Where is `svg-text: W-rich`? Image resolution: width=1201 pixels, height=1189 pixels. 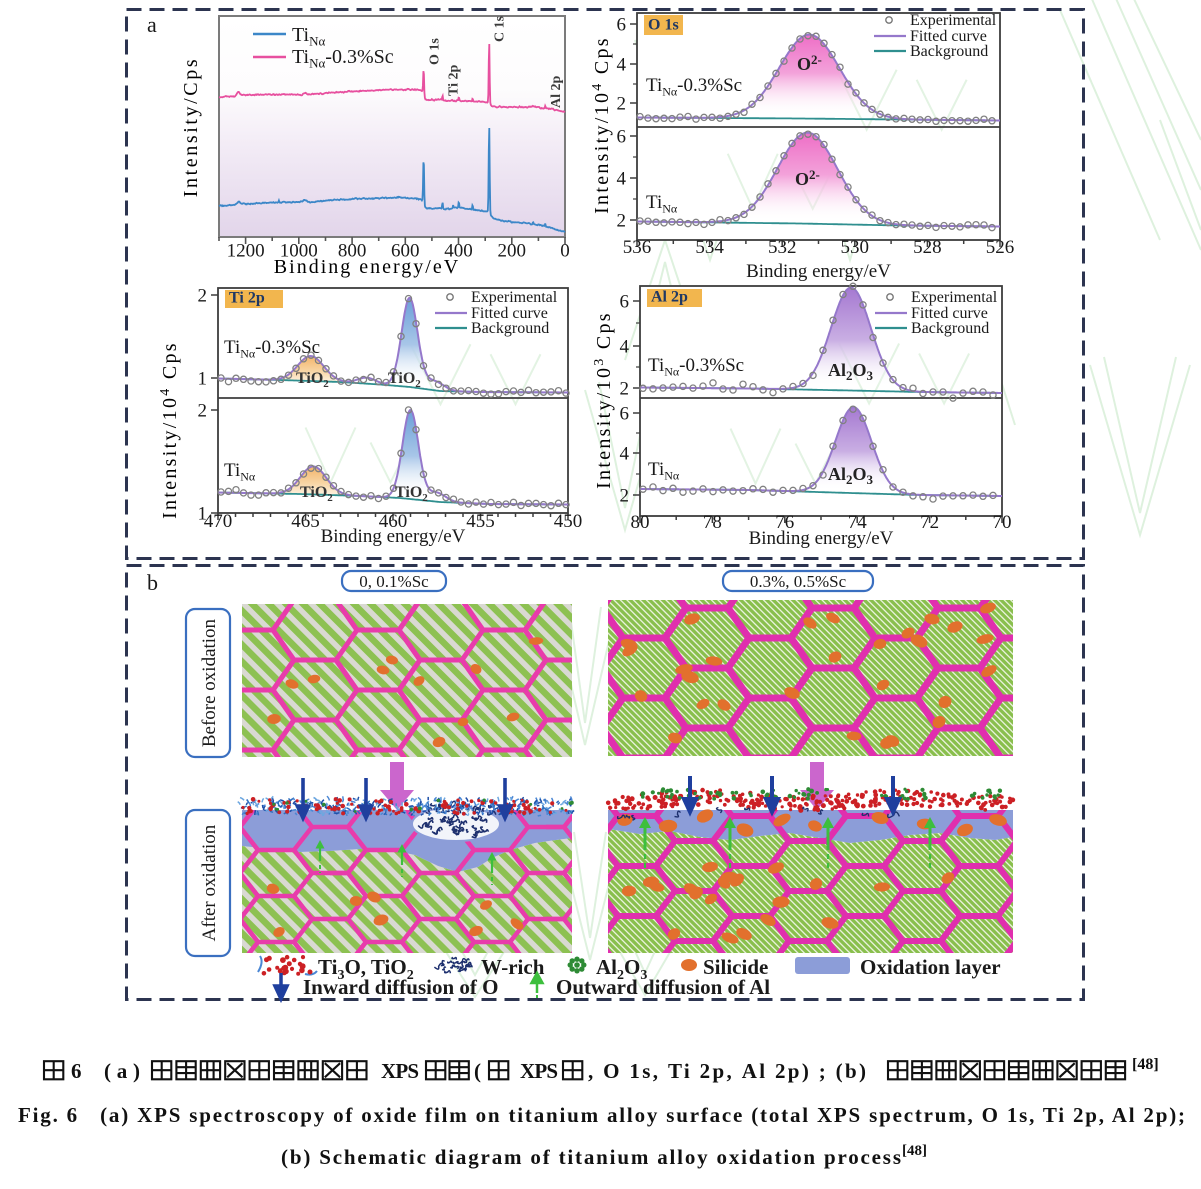
svg-text: W-rich is located at coordinates (513, 967).